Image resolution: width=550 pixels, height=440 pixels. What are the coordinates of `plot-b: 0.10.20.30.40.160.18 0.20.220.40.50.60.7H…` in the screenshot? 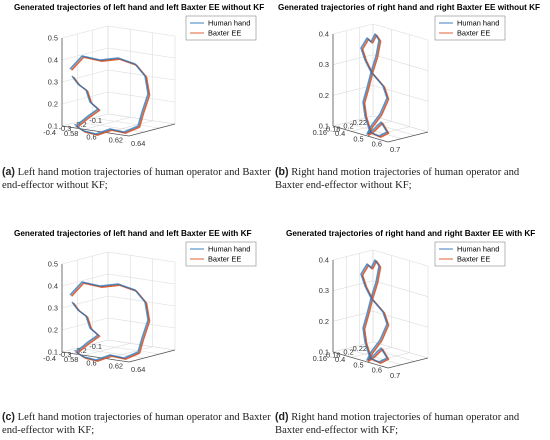 It's located at (409, 84).